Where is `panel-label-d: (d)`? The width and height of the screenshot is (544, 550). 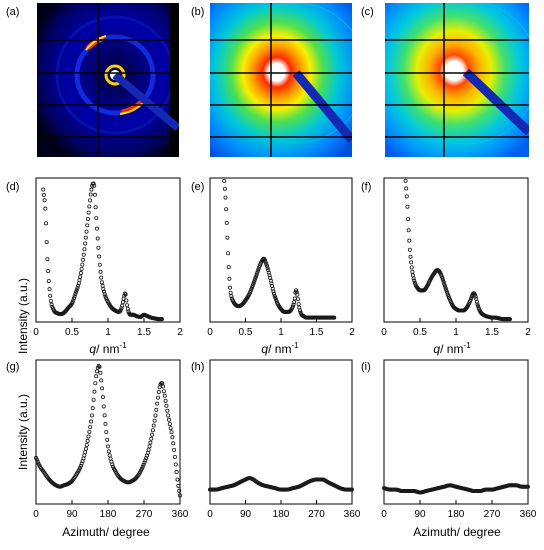
panel-label-d: (d) is located at coordinates (12, 187).